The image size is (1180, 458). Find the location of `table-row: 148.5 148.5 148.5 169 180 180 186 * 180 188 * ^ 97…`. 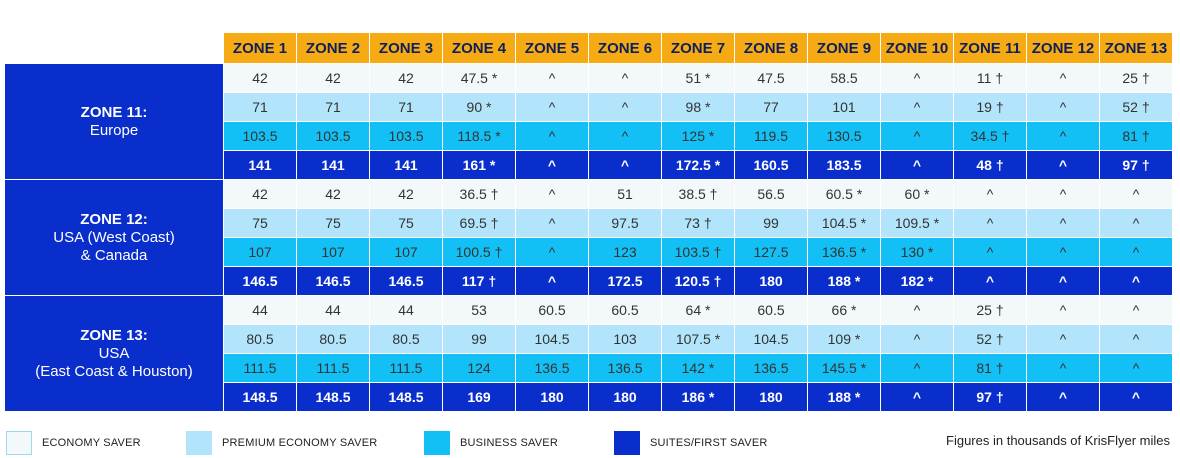

table-row: 148.5 148.5 148.5 169 180 180 186 * 180 188 * ^ 97… is located at coordinates (589, 397).